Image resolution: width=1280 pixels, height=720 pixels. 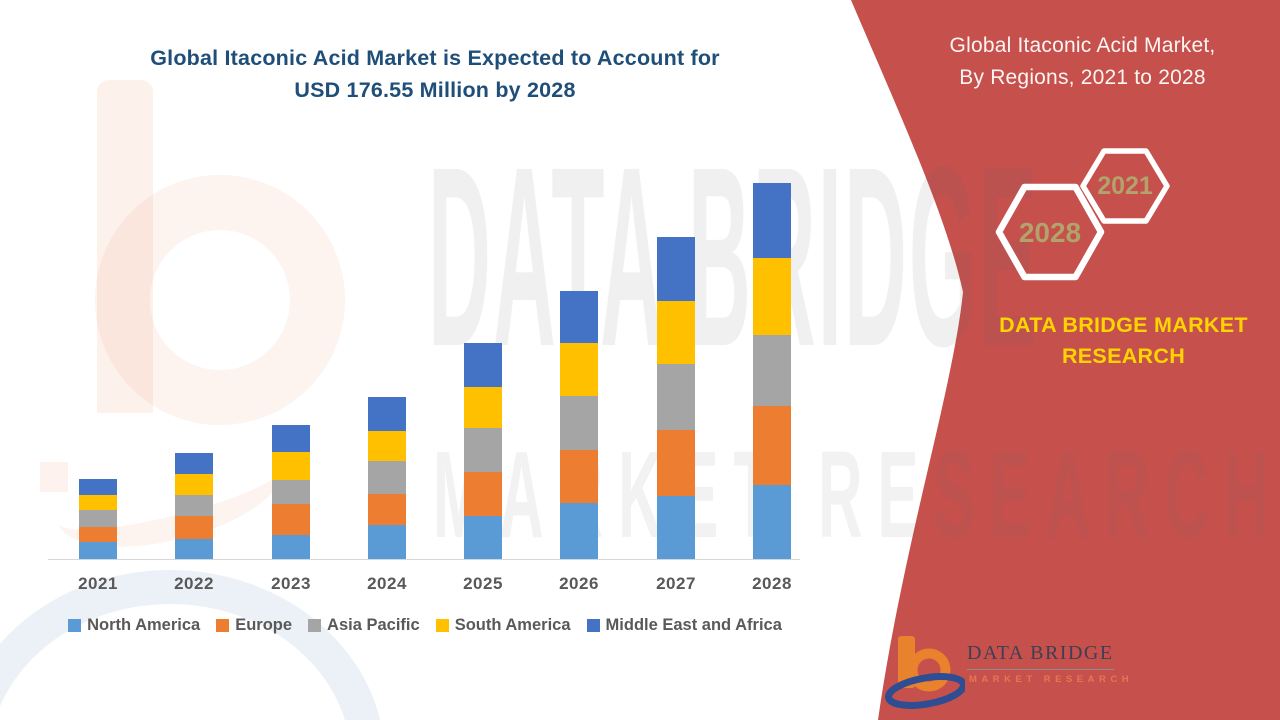 I want to click on segment-2028-asia-pacific, so click(x=772, y=370).